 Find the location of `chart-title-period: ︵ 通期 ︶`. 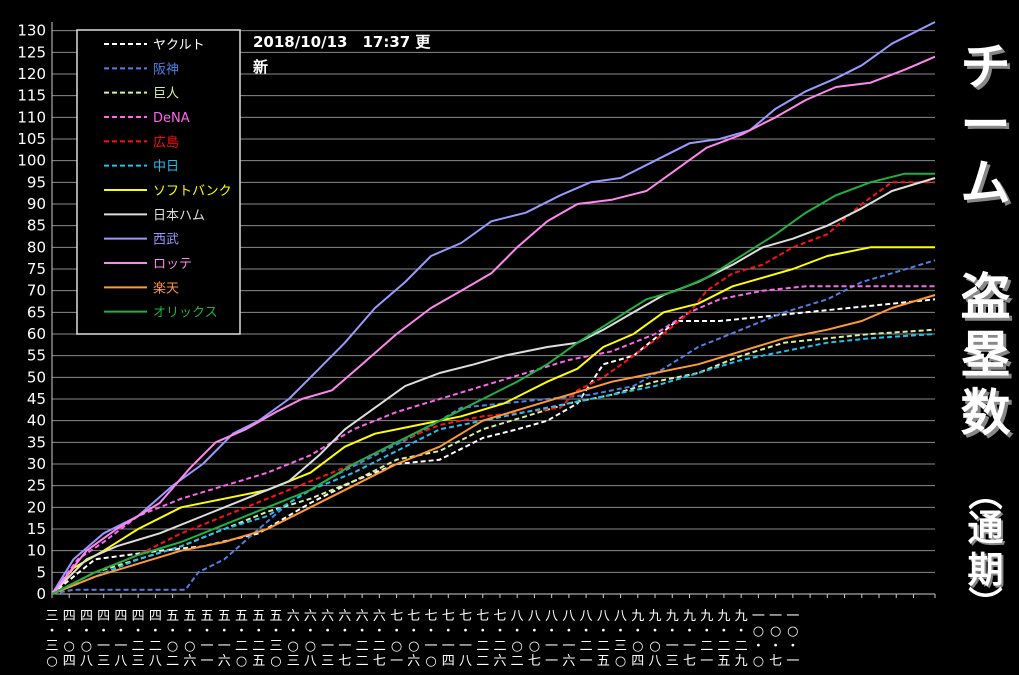

chart-title-period: ︵ 通期 ︶ is located at coordinates (985, 550).